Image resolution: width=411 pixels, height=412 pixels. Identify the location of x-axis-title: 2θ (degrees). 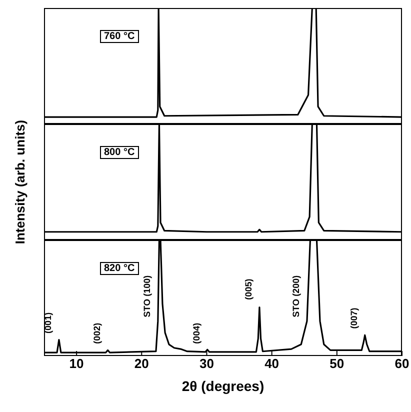
(223, 386).